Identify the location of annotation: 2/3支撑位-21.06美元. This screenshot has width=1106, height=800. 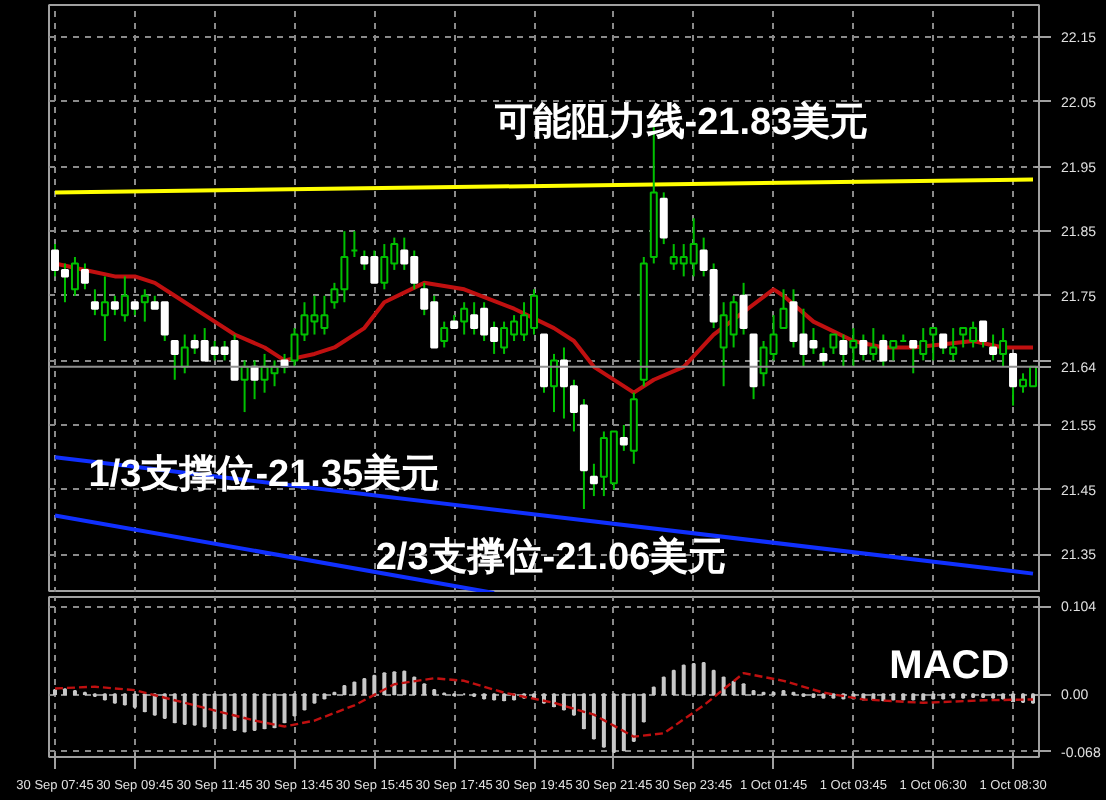
(551, 556).